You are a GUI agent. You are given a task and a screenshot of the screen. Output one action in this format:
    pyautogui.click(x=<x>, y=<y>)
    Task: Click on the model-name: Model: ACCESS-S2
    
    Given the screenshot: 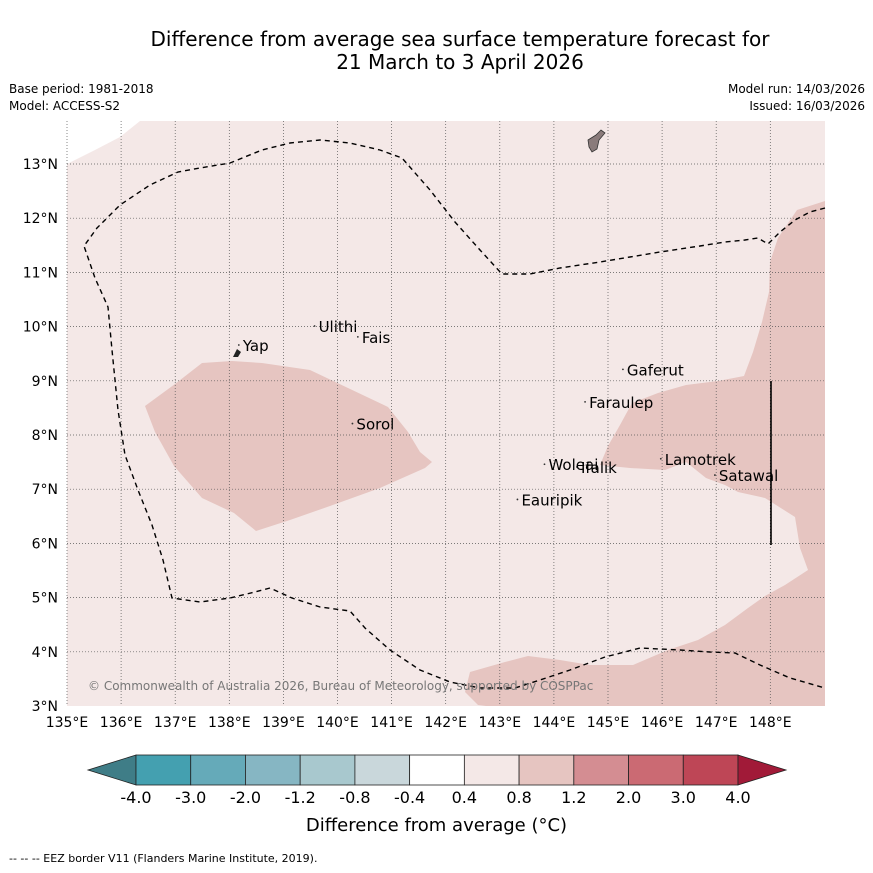 What is the action you would take?
    pyautogui.click(x=65, y=106)
    